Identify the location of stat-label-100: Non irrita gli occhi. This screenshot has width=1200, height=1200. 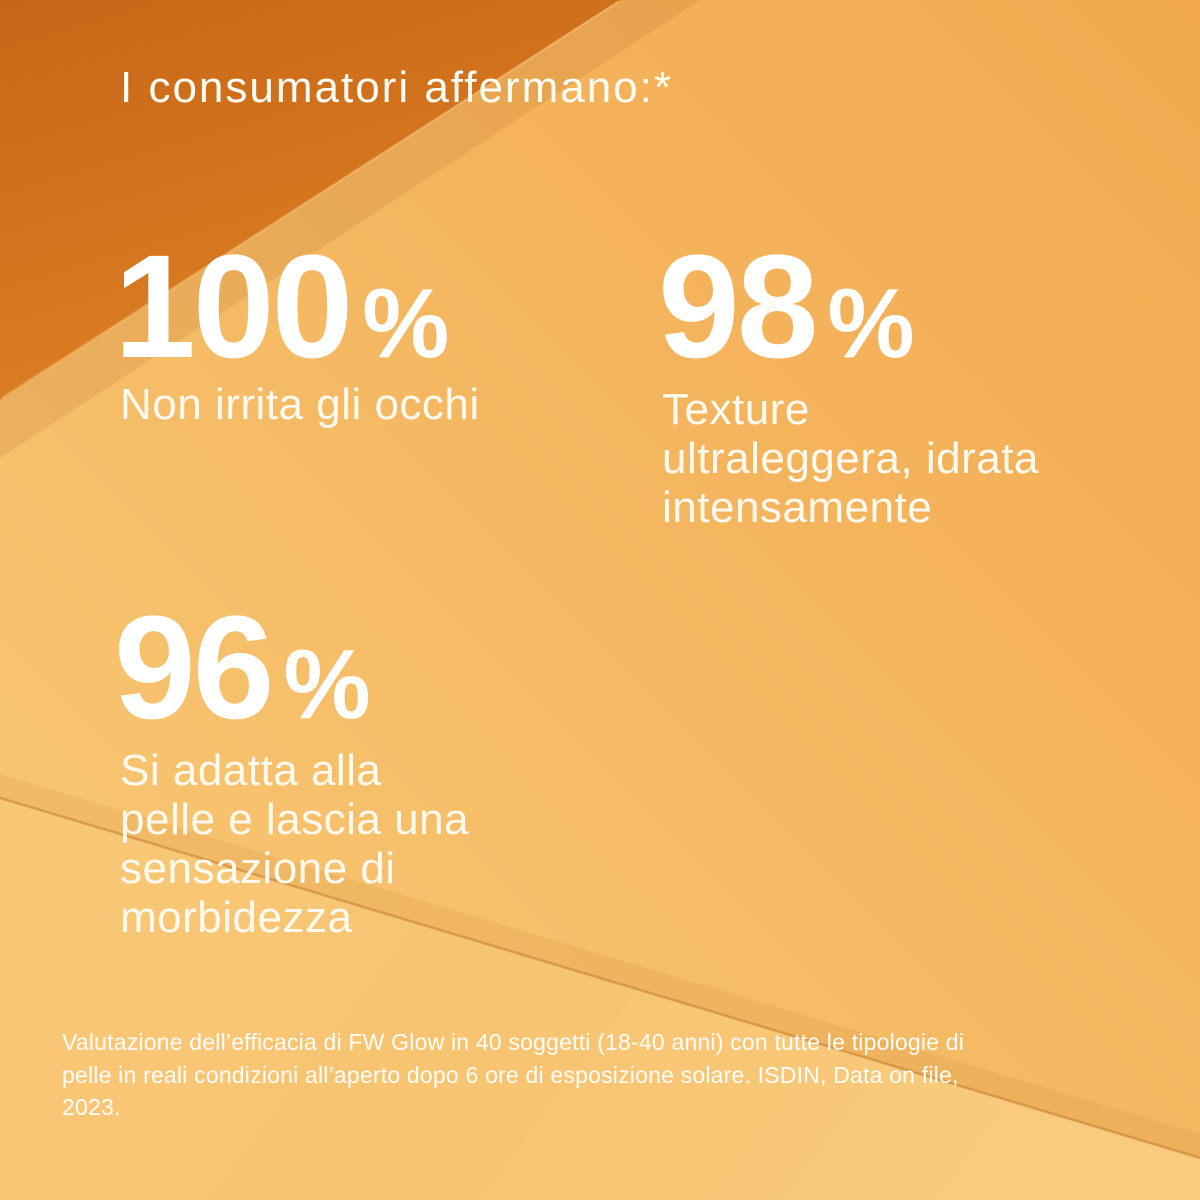
(300, 404).